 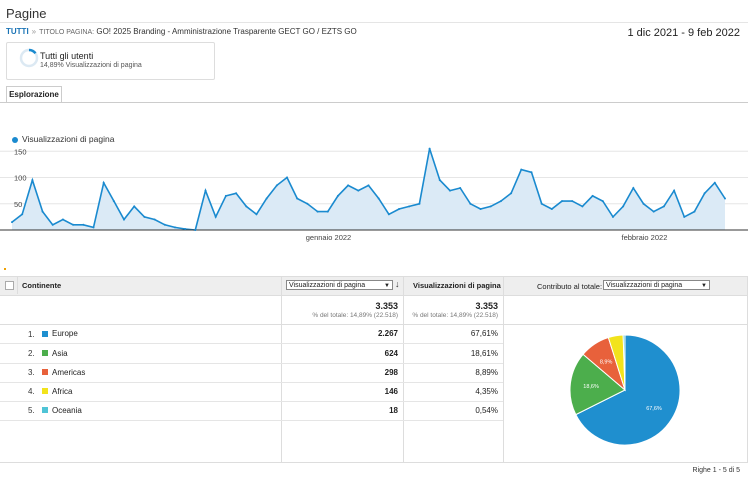 I want to click on date-range-picker: 1 dic 2021 - 9 feb 2022, so click(x=683, y=33).